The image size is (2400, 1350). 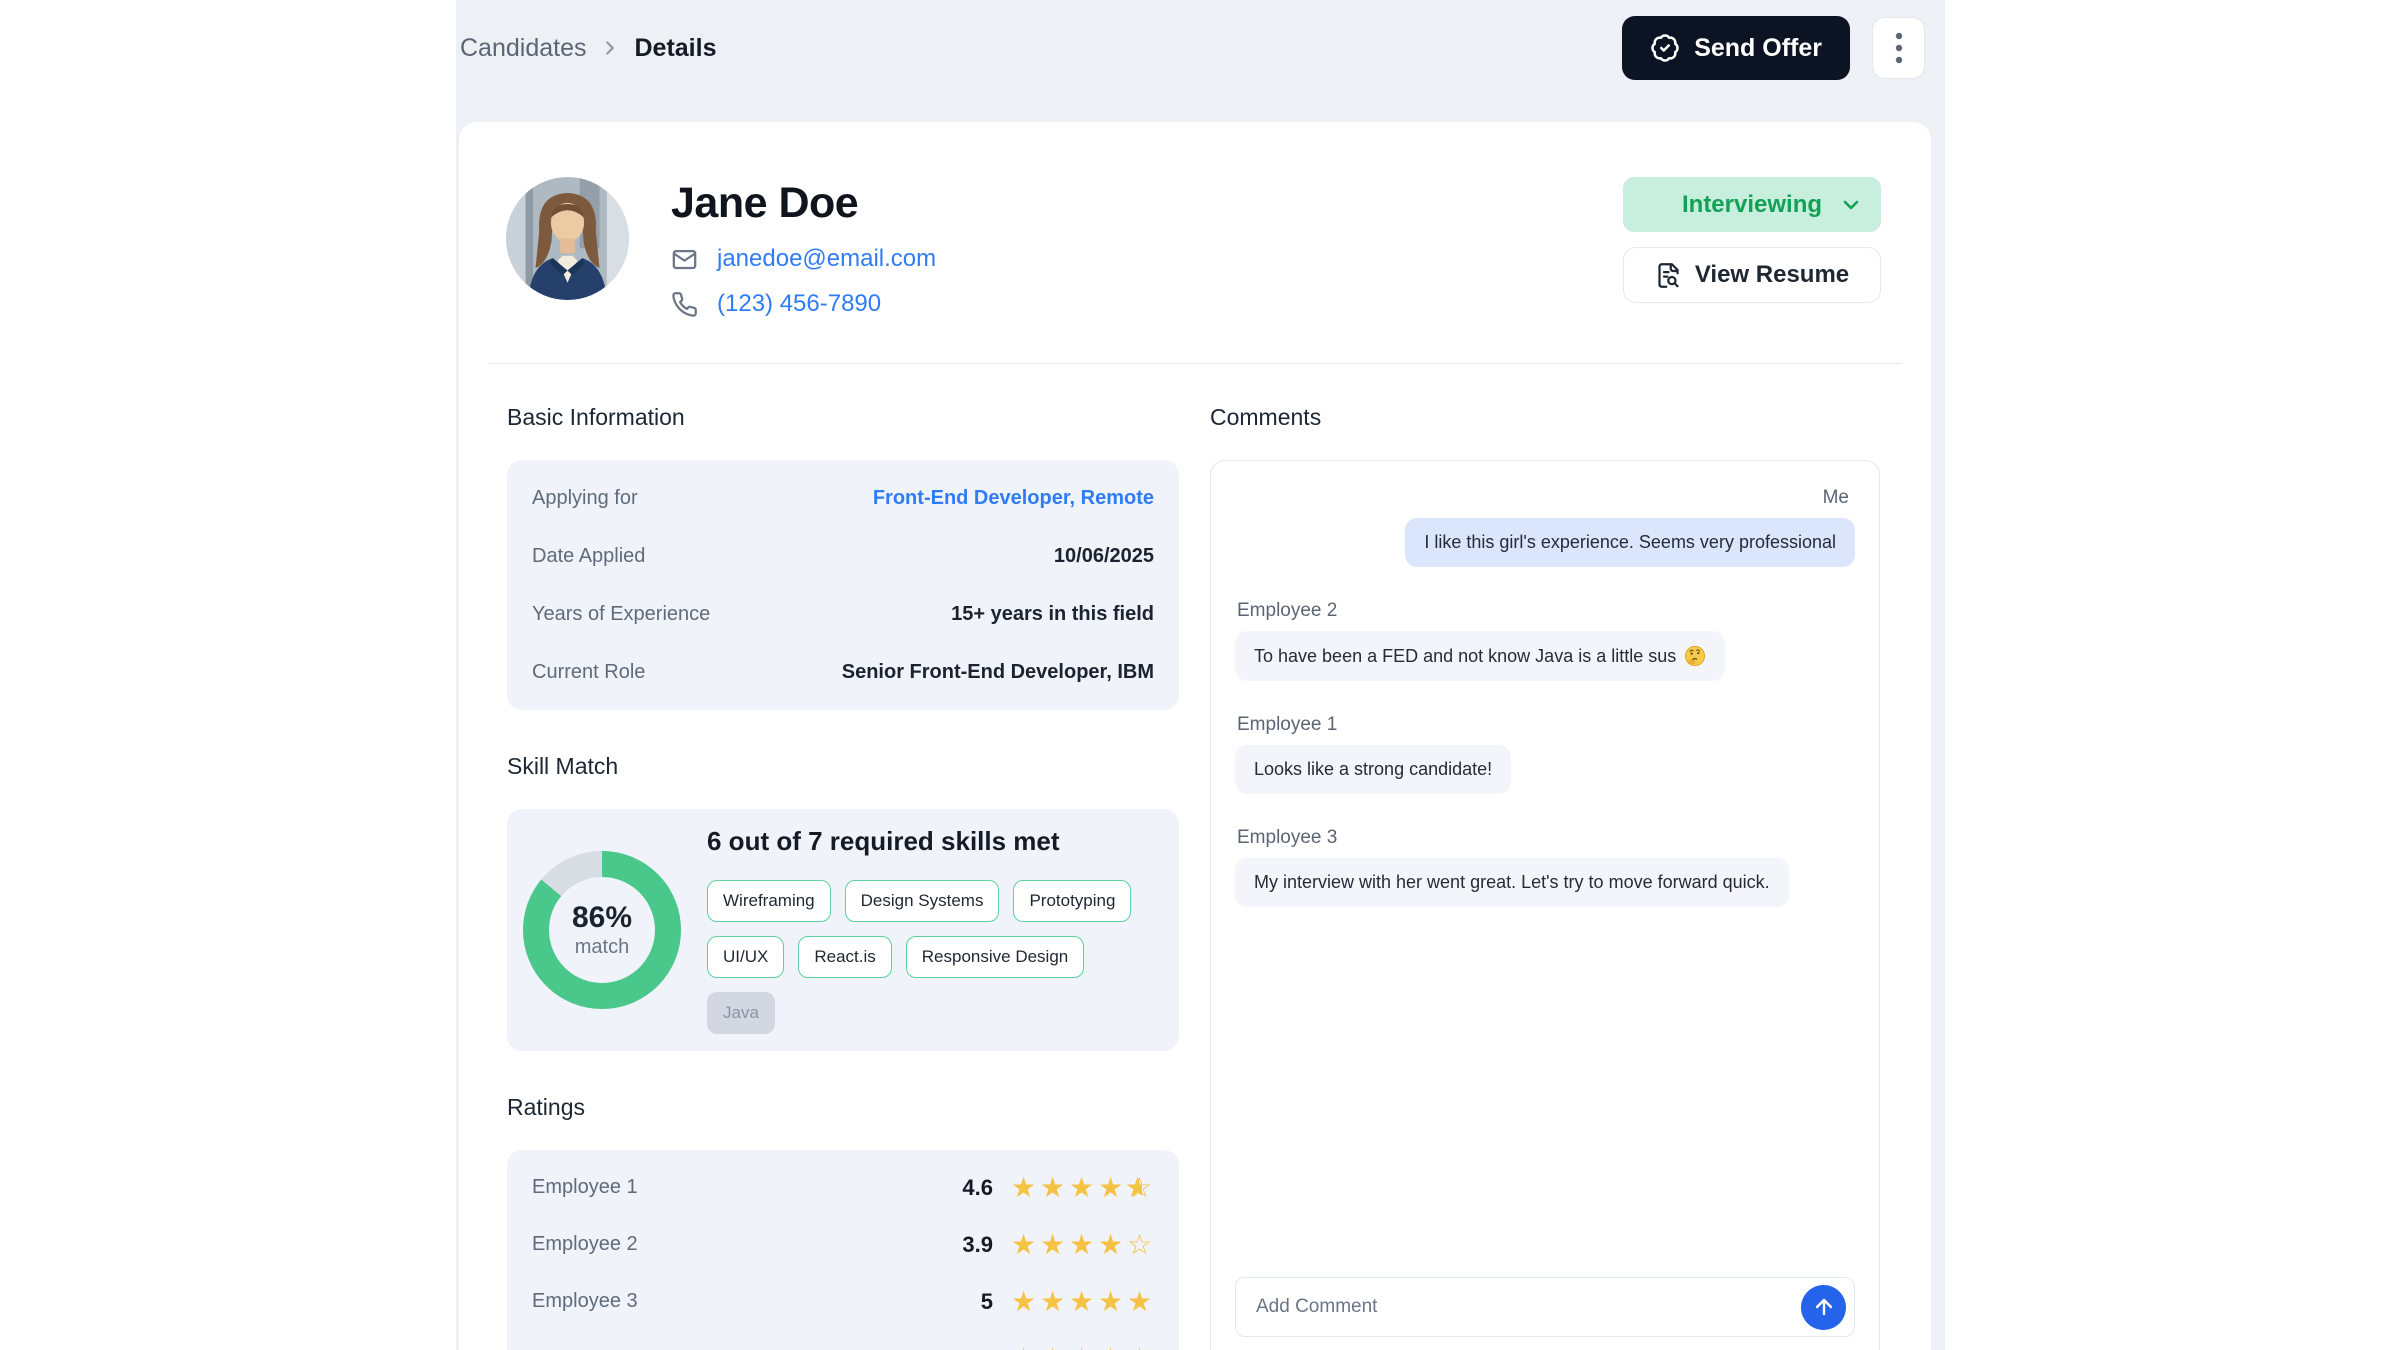 What do you see at coordinates (1139, 1187) in the screenshot?
I see `star-half-icon: ☆ ★` at bounding box center [1139, 1187].